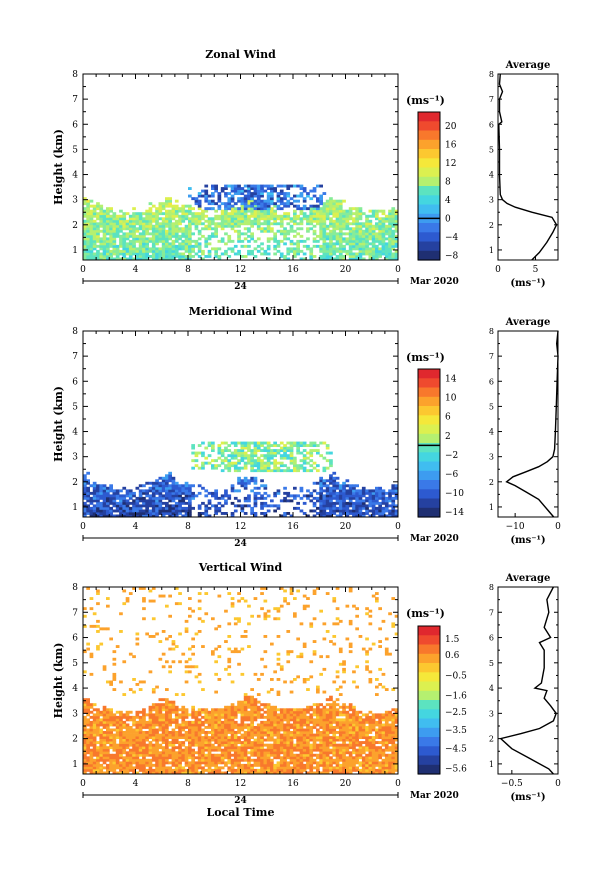  What do you see at coordinates (491, 99) in the screenshot?
I see `average-y-tick-label: 7` at bounding box center [491, 99].